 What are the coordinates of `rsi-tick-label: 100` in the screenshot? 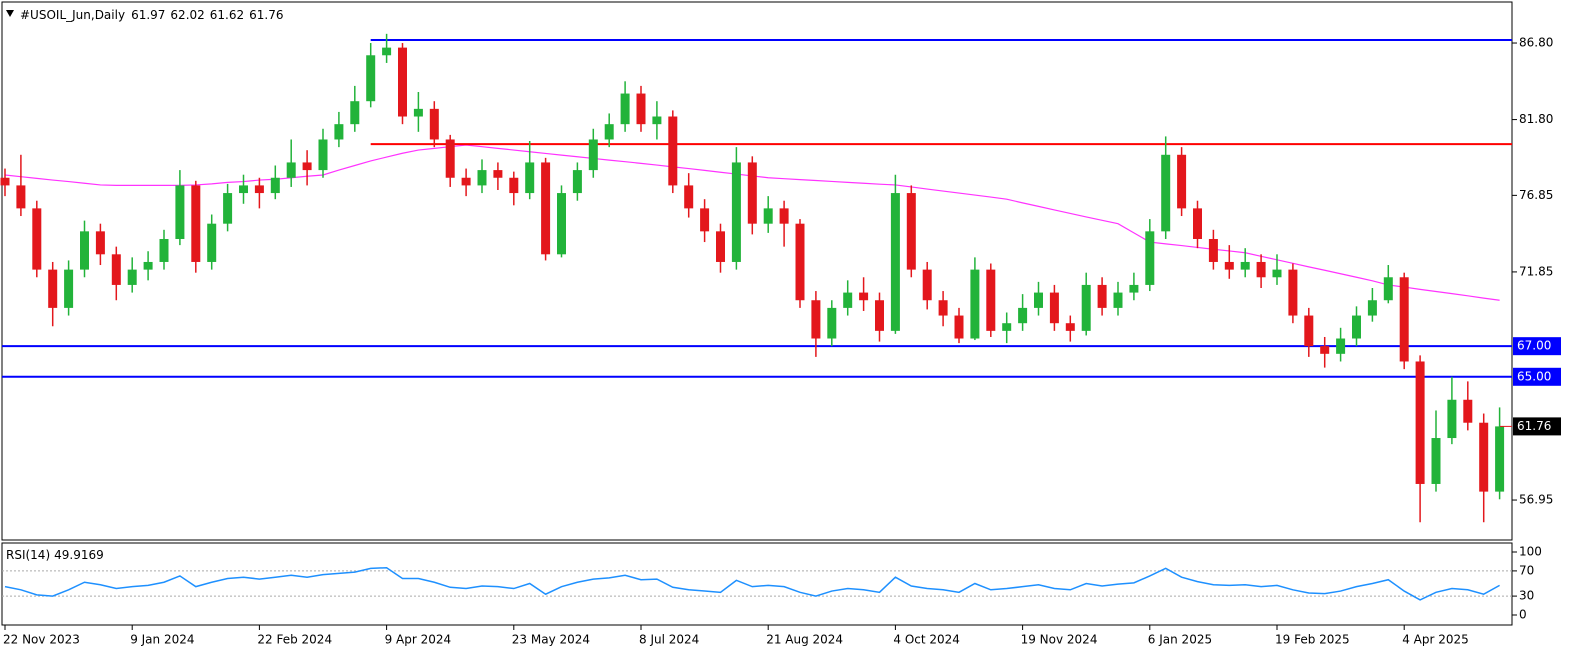 It's located at (1530, 552).